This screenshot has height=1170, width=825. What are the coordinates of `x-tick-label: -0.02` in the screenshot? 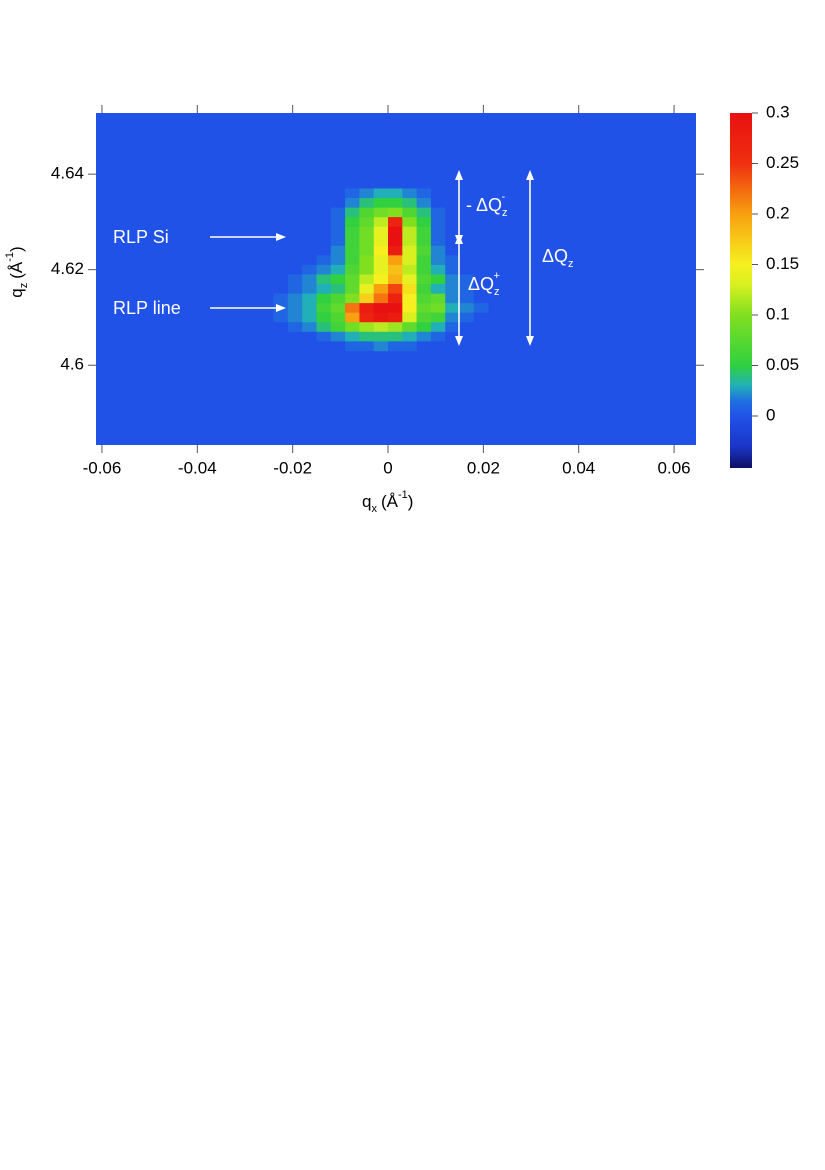 It's located at (292, 467).